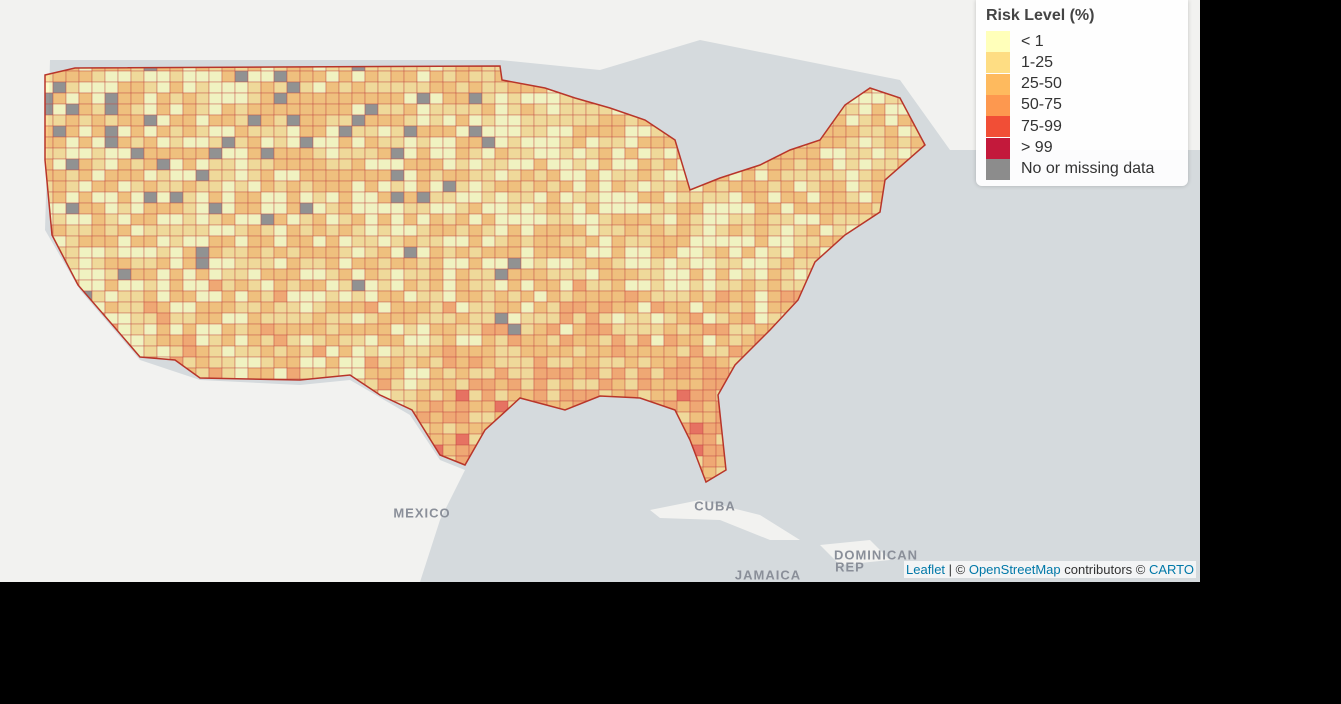 Image resolution: width=1341 pixels, height=704 pixels. I want to click on attribution-text: contributors ©, so click(1104, 569).